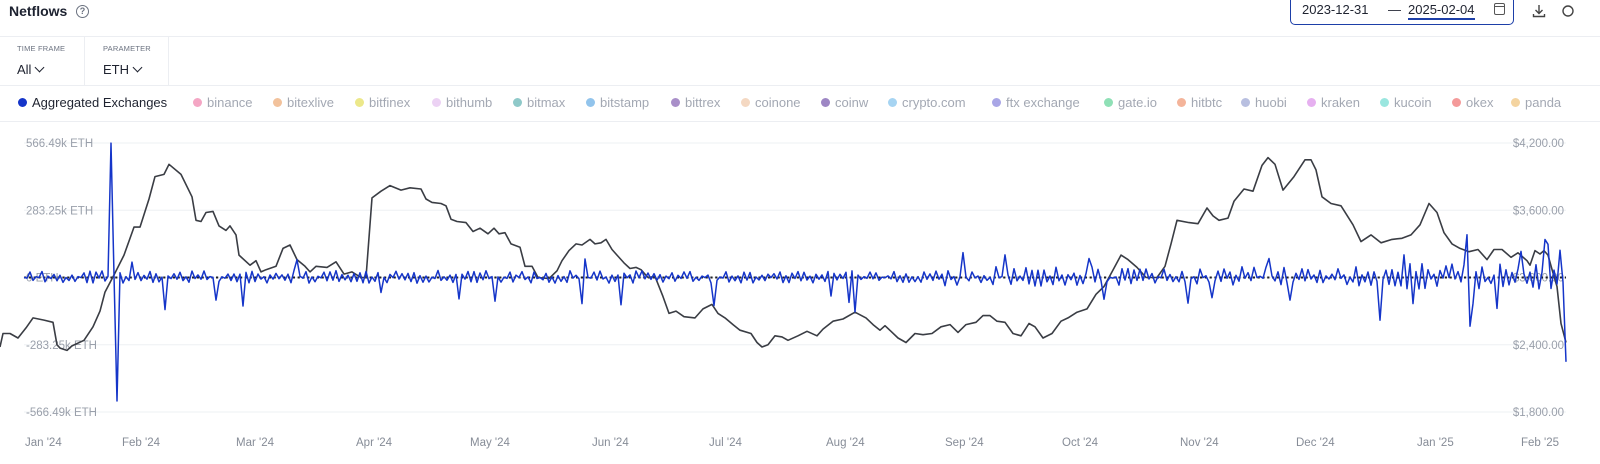 This screenshot has width=1600, height=464. I want to click on legend-label: okex, so click(1480, 102).